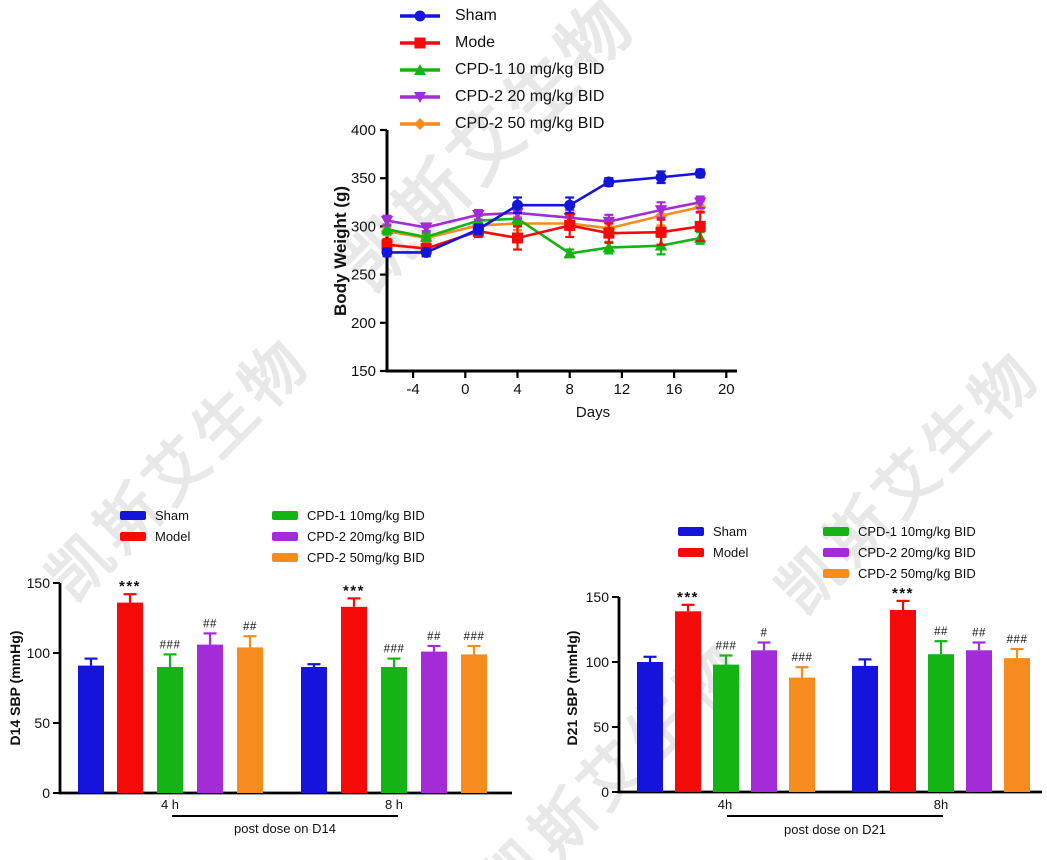 This screenshot has height=860, width=1047. Describe the element at coordinates (348, 557) in the screenshot. I see `legend-item: CPD-2 50mg/kg BID` at that location.